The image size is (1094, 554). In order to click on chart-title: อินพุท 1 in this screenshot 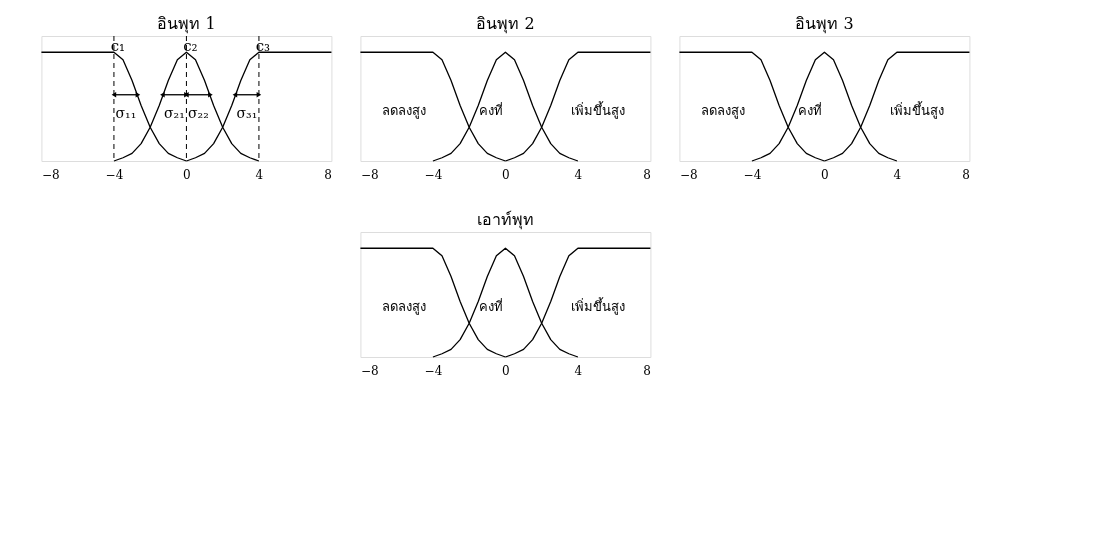, I will do `click(186, 23)`.